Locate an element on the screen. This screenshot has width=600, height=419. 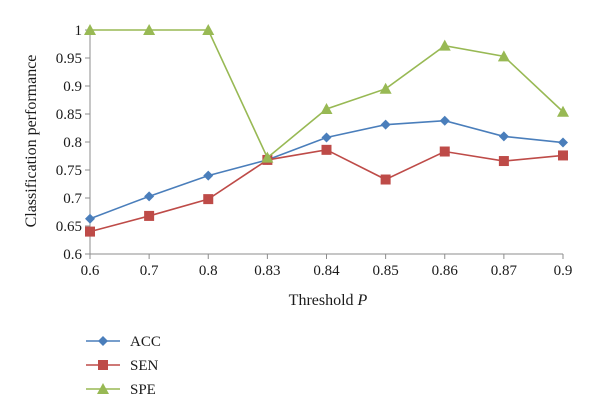
x-axis-title-variable: P is located at coordinates (362, 300).